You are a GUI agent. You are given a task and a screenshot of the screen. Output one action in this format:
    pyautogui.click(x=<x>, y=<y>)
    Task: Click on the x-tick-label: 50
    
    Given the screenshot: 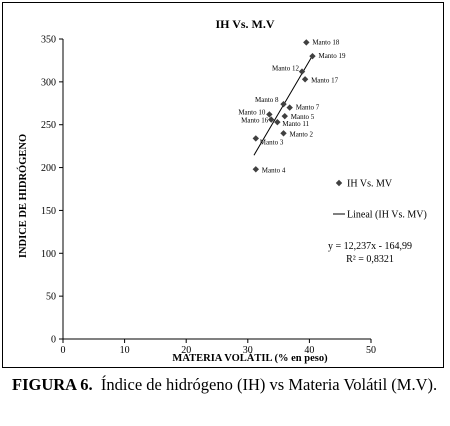 What is the action you would take?
    pyautogui.click(x=371, y=350)
    